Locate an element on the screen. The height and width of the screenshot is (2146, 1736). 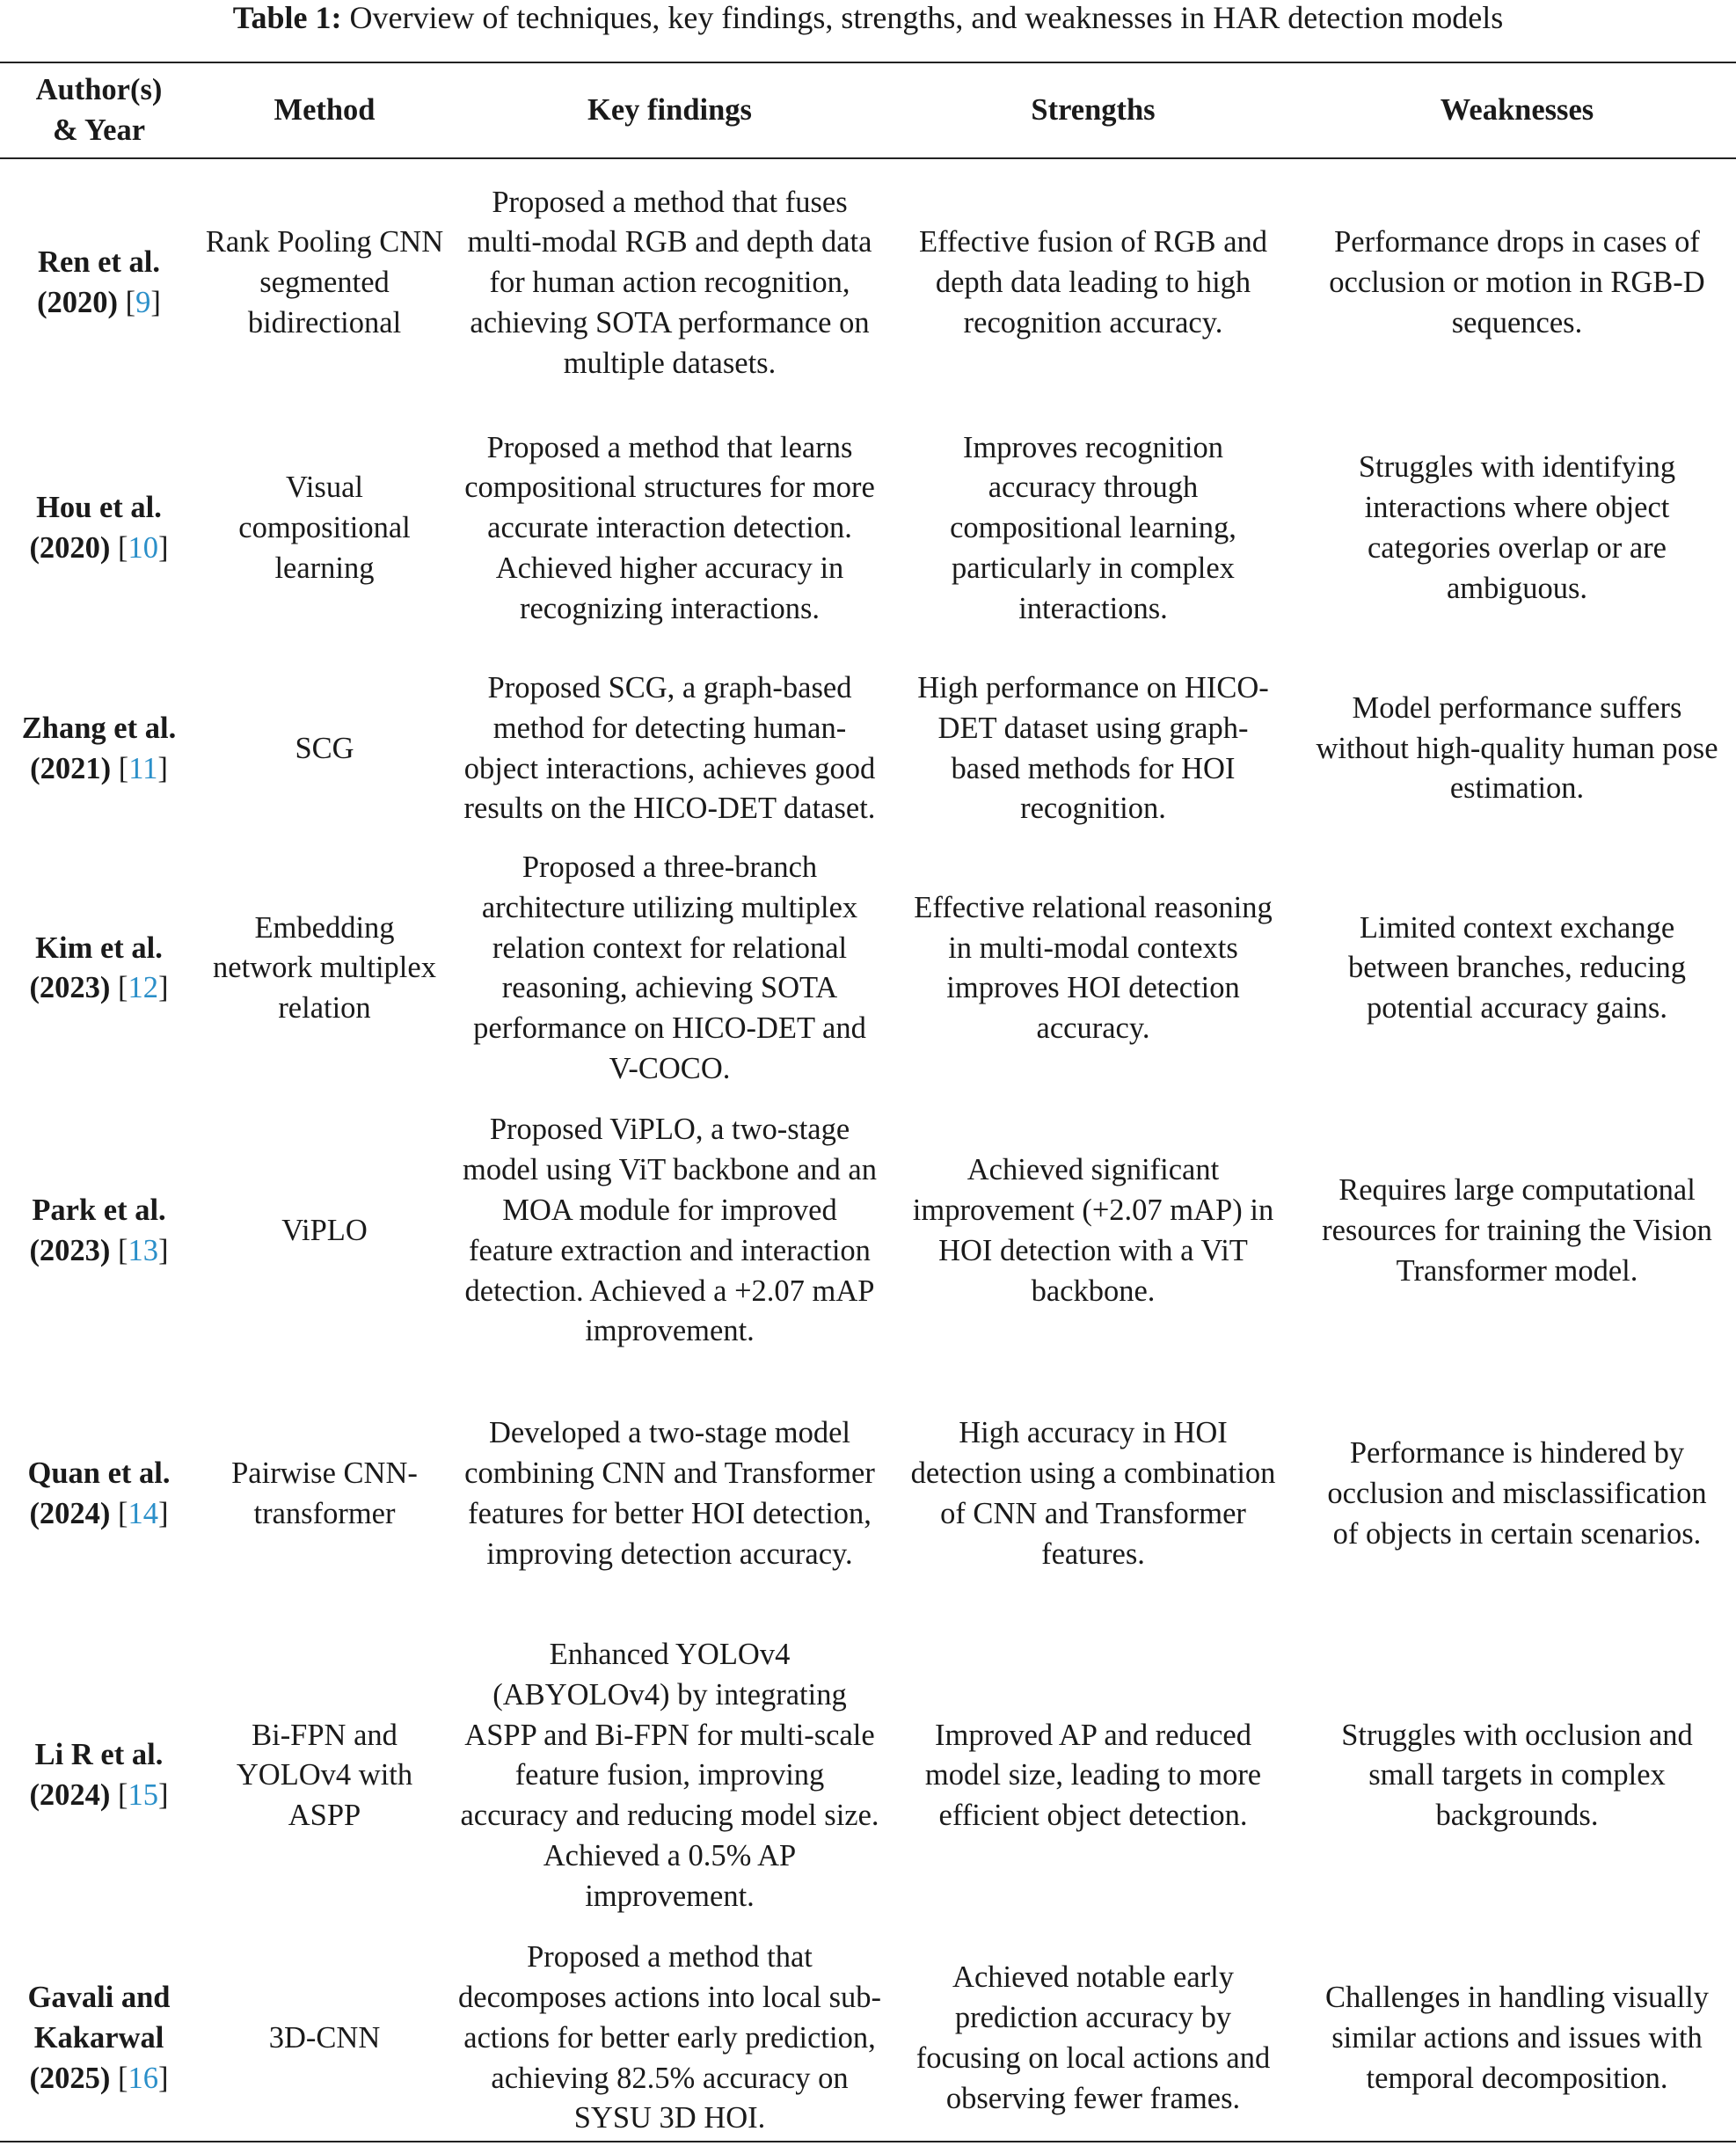
citation-link: [16] is located at coordinates (144, 2078).